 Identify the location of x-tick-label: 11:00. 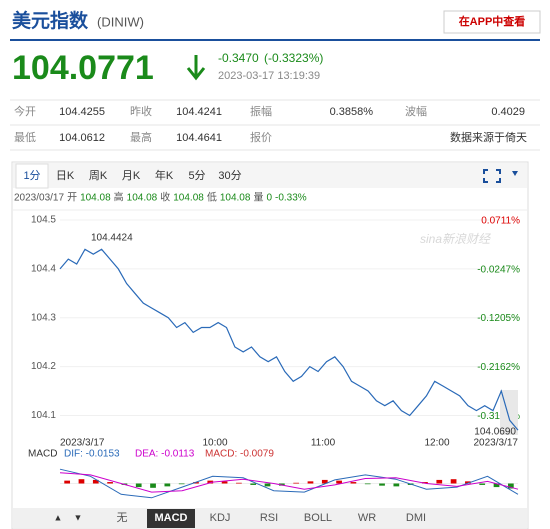
(323, 443).